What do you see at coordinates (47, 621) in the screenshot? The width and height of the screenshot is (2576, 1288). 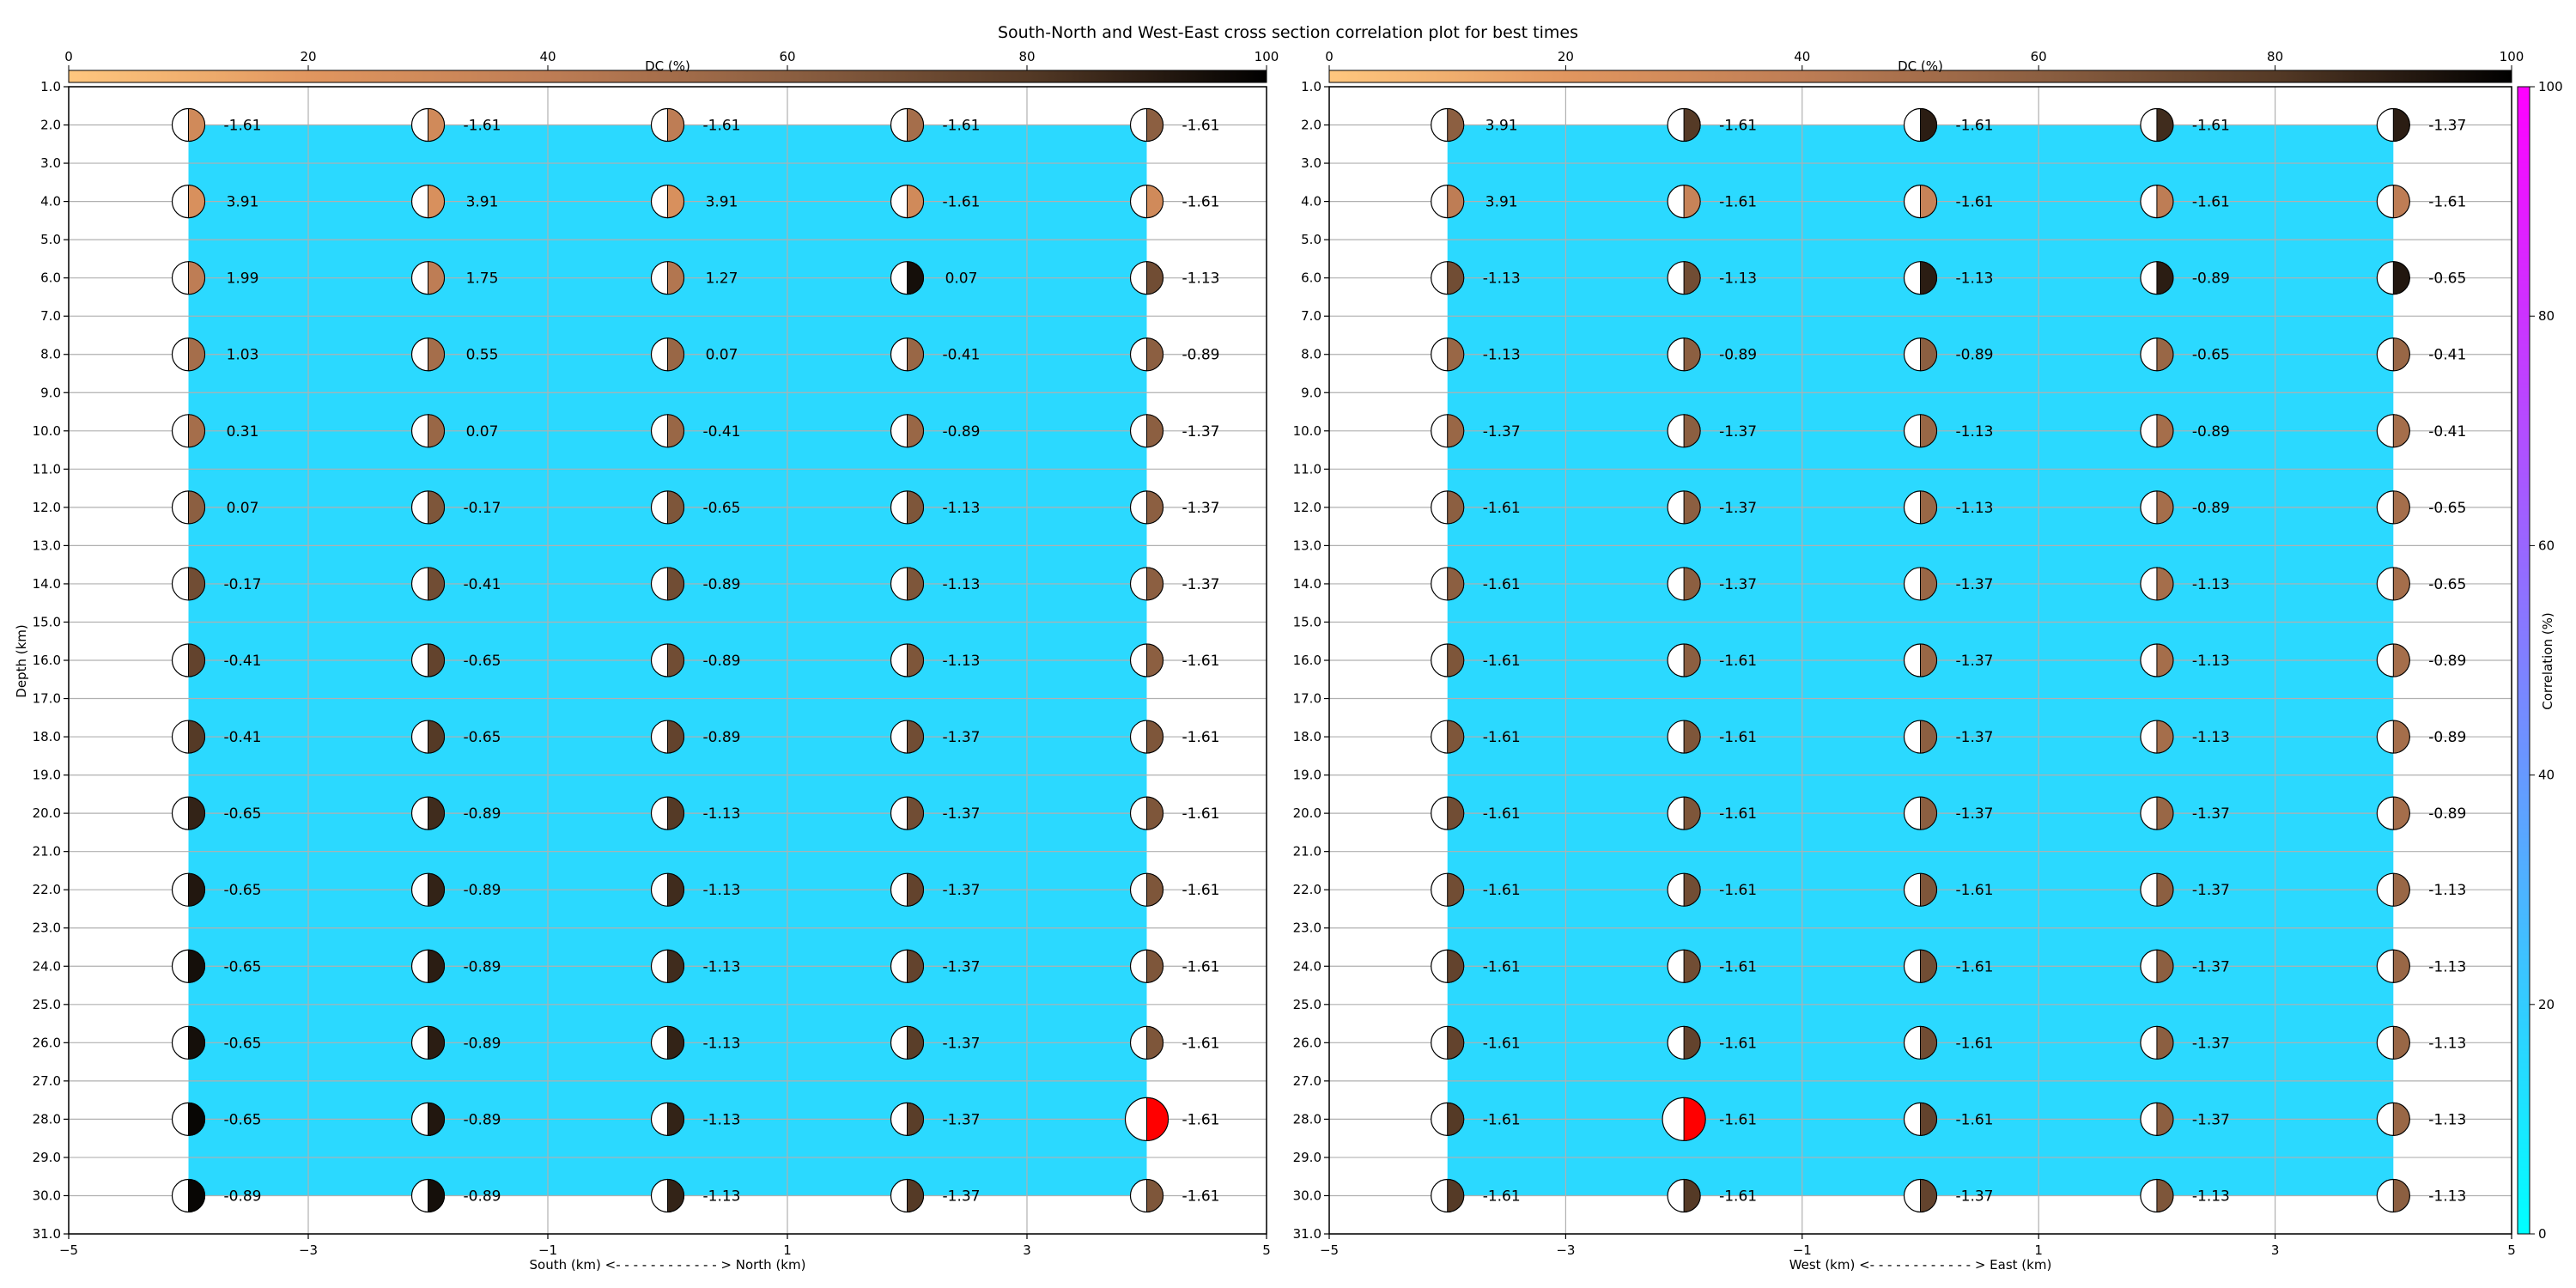 I see `panel1-y-tick-label: 15.0` at bounding box center [47, 621].